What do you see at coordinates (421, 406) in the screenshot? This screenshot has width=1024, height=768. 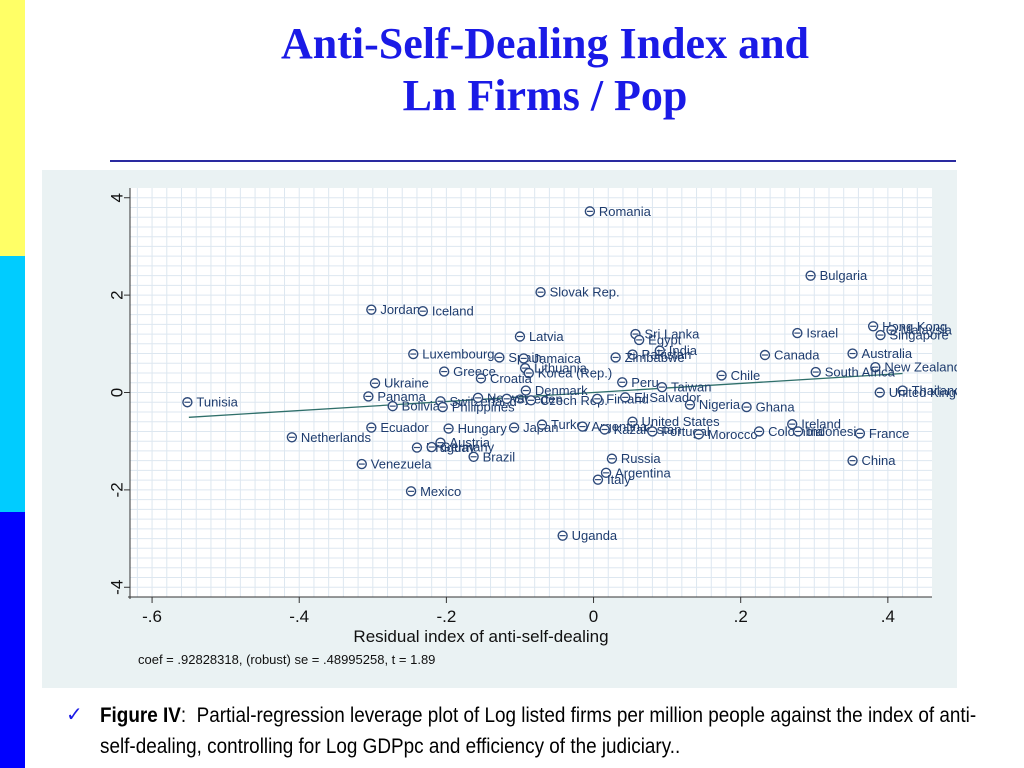 I see `point-label: Bolivia` at bounding box center [421, 406].